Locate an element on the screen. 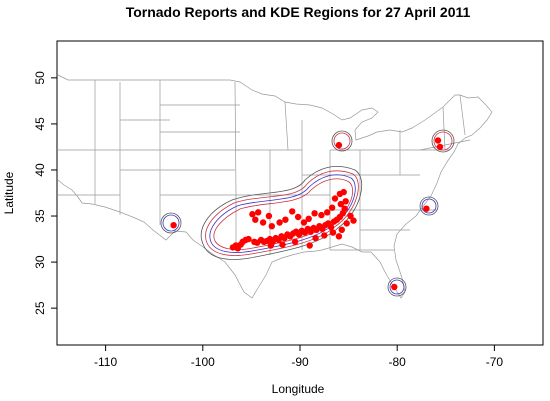 The width and height of the screenshot is (550, 401). x-tick-label: -100 is located at coordinates (203, 362).